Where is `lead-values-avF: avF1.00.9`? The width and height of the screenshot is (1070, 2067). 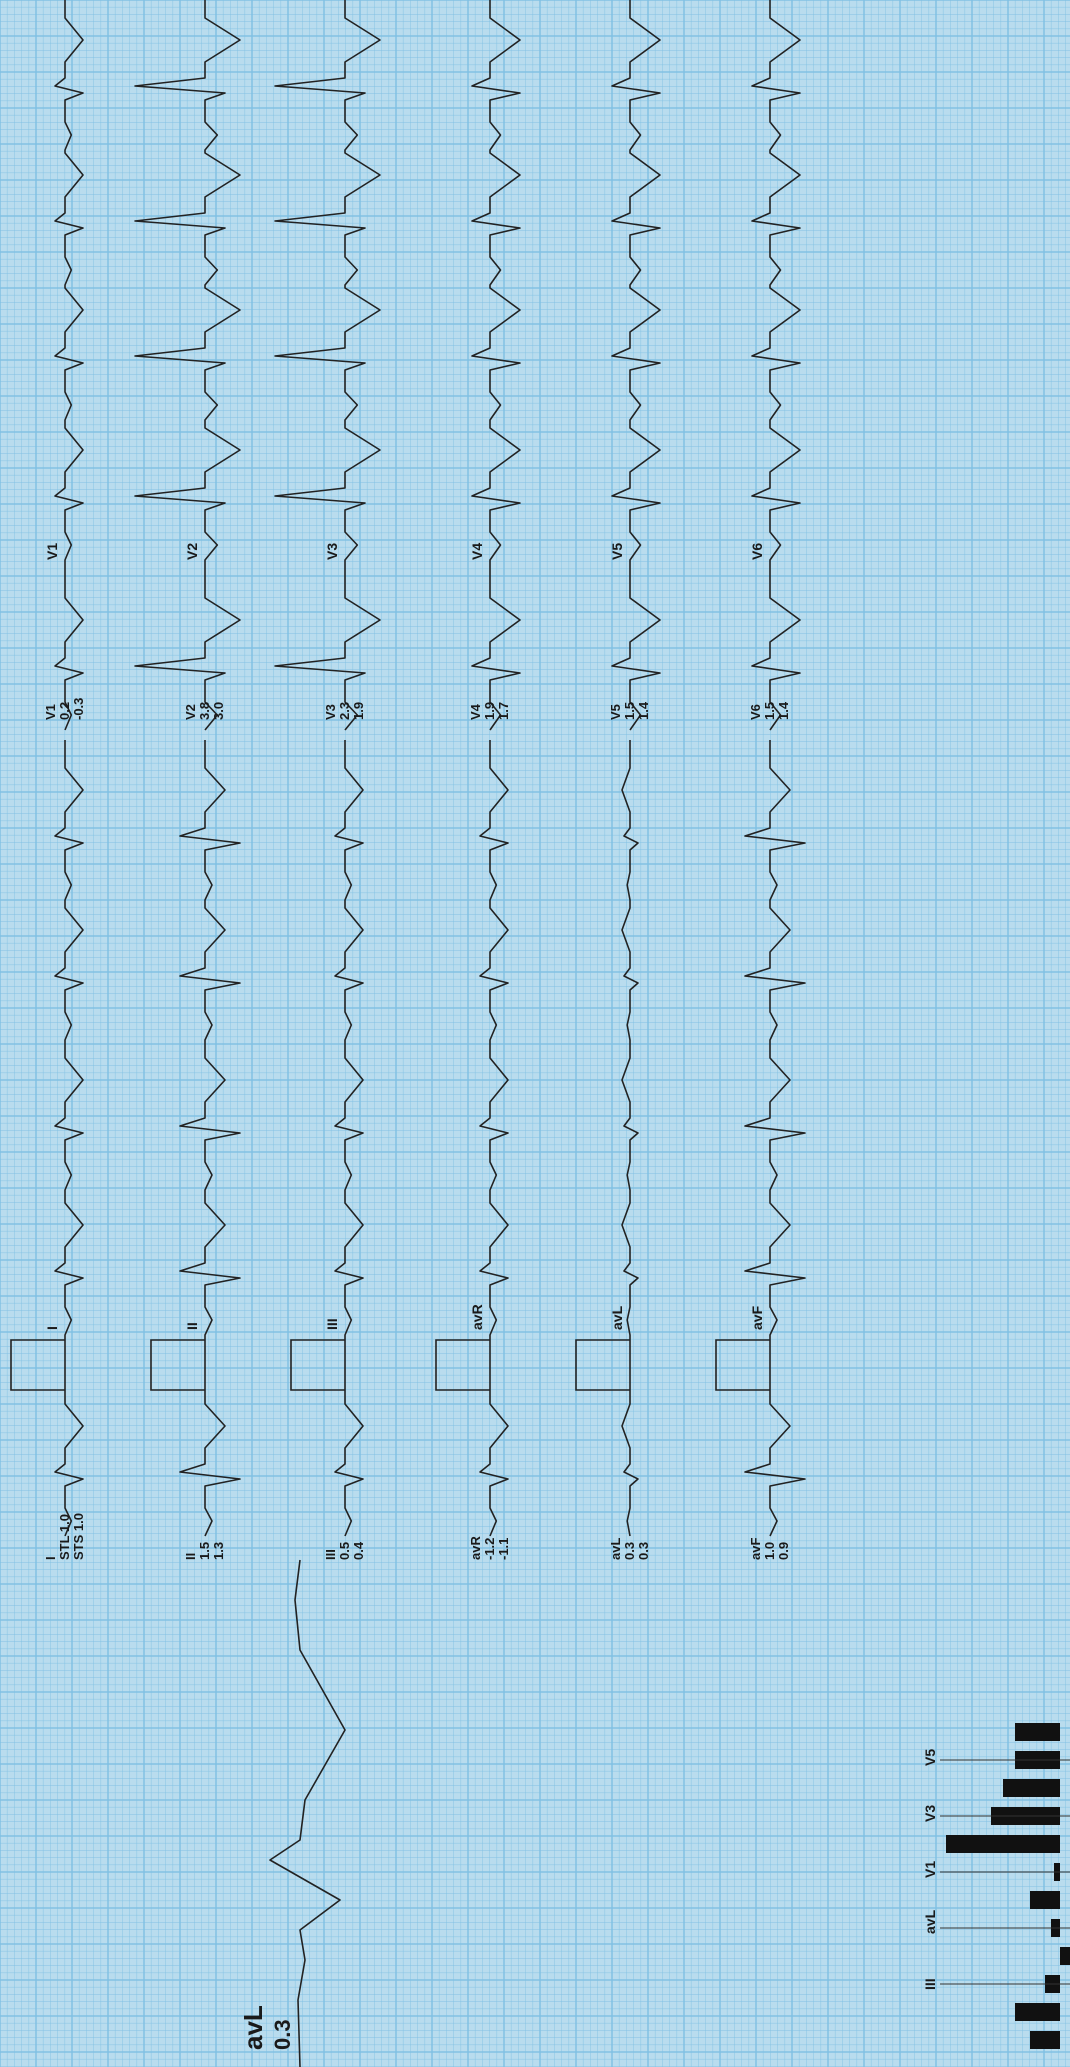
lead-values-avF: avF1.00.9 is located at coordinates (769, 1549).